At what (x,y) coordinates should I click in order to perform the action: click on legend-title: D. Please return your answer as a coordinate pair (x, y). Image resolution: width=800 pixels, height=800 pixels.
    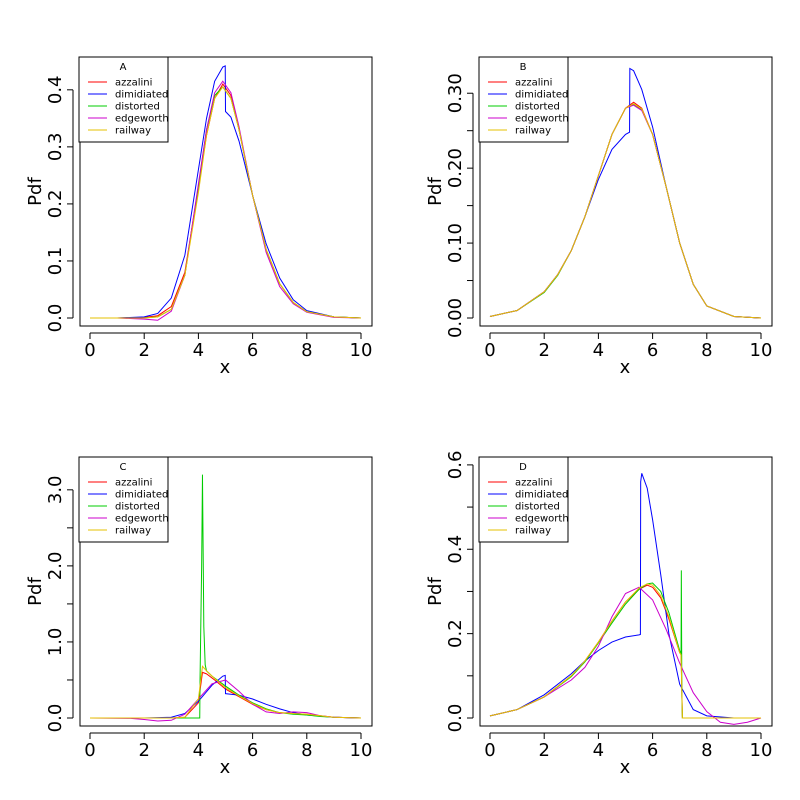
    Looking at the image, I should click on (523, 467).